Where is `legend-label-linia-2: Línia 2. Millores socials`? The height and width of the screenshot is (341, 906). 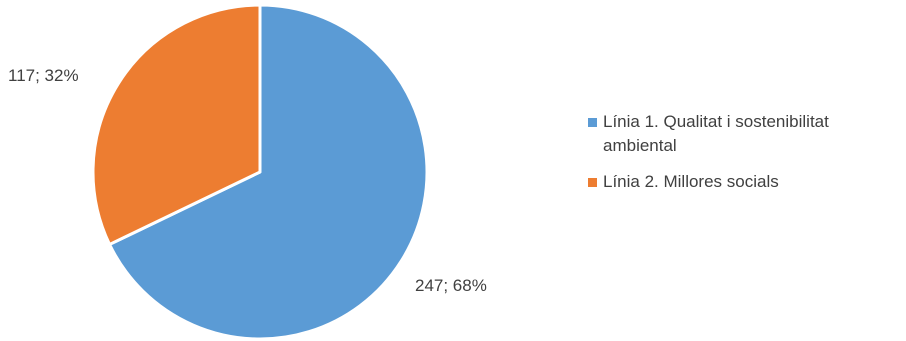
legend-label-linia-2: Línia 2. Millores socials is located at coordinates (691, 181).